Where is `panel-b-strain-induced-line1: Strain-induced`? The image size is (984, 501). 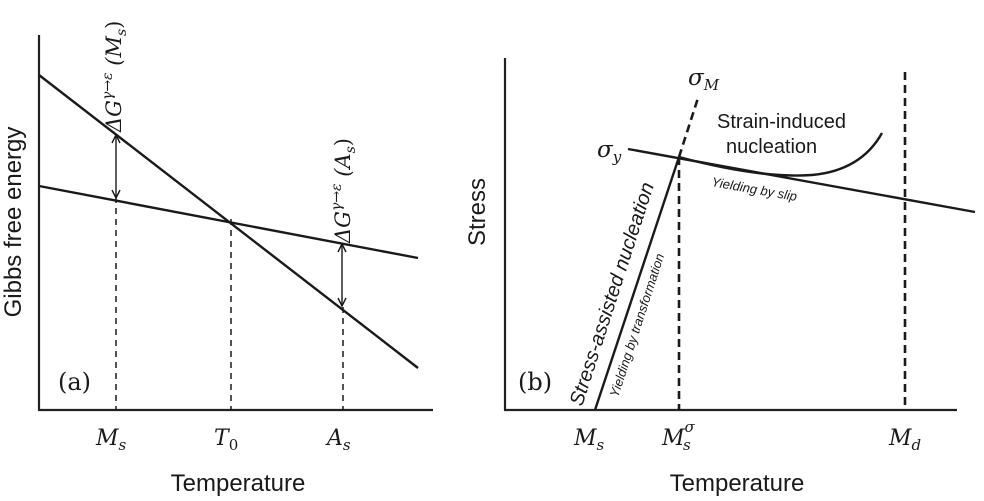
panel-b-strain-induced-line1: Strain-induced is located at coordinates (781, 122).